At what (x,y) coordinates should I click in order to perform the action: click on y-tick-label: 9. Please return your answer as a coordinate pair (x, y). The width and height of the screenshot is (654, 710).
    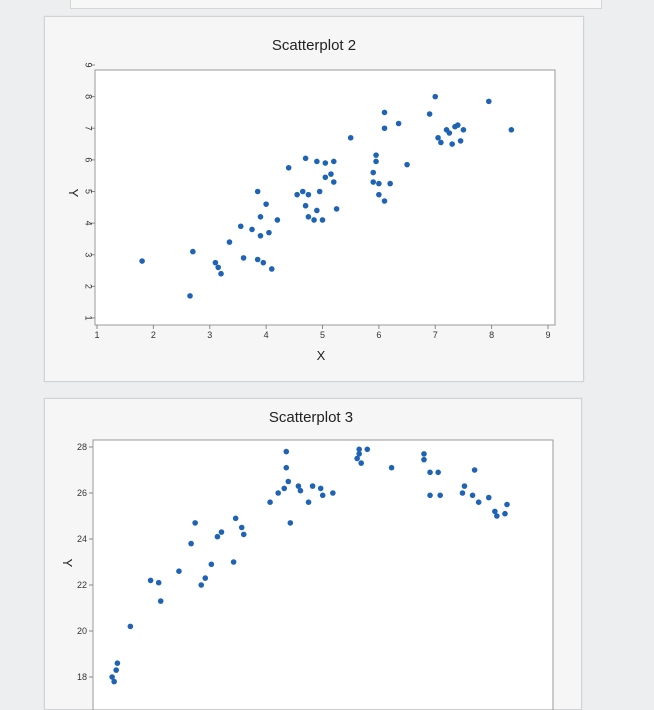
    Looking at the image, I should click on (89, 64).